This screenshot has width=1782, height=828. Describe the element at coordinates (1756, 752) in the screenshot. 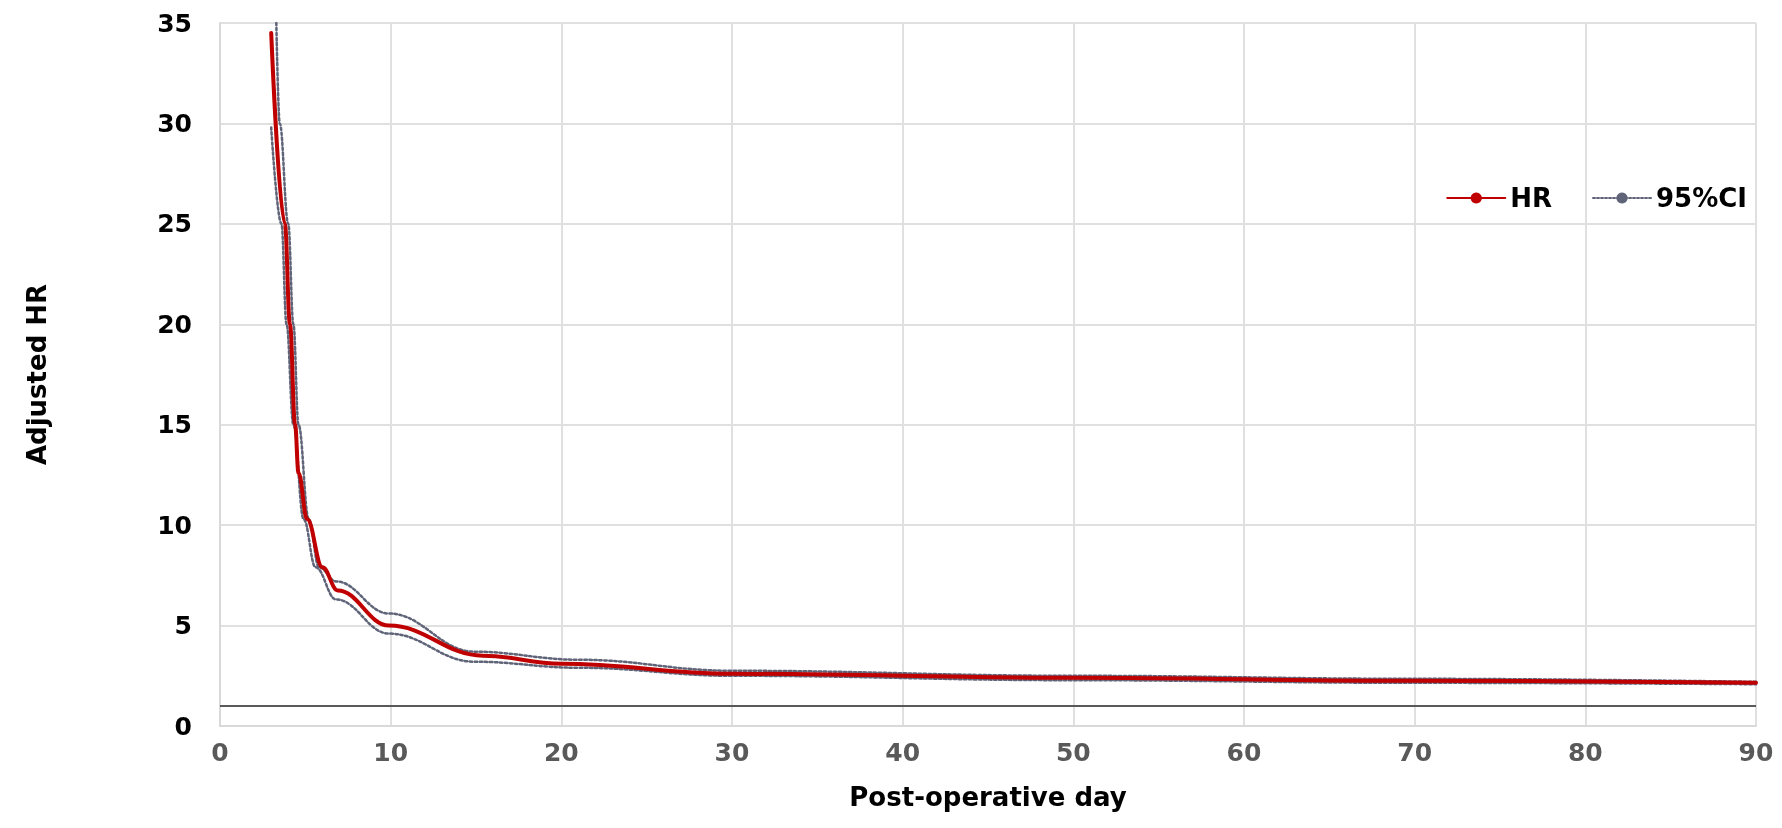

I see `x-tick-label: 90` at that location.